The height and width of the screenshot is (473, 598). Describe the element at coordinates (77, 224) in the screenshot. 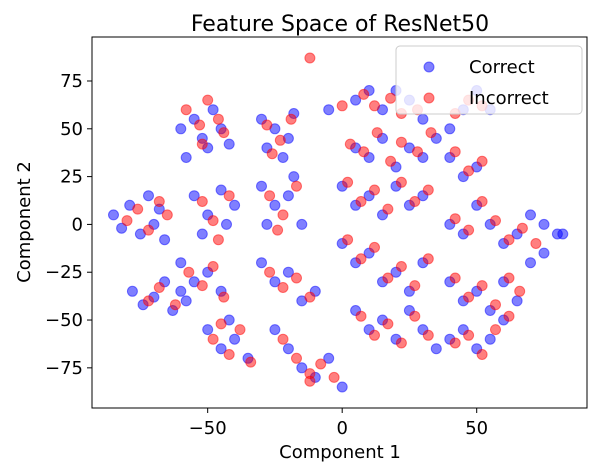

I see `y-tick-label: 0` at that location.